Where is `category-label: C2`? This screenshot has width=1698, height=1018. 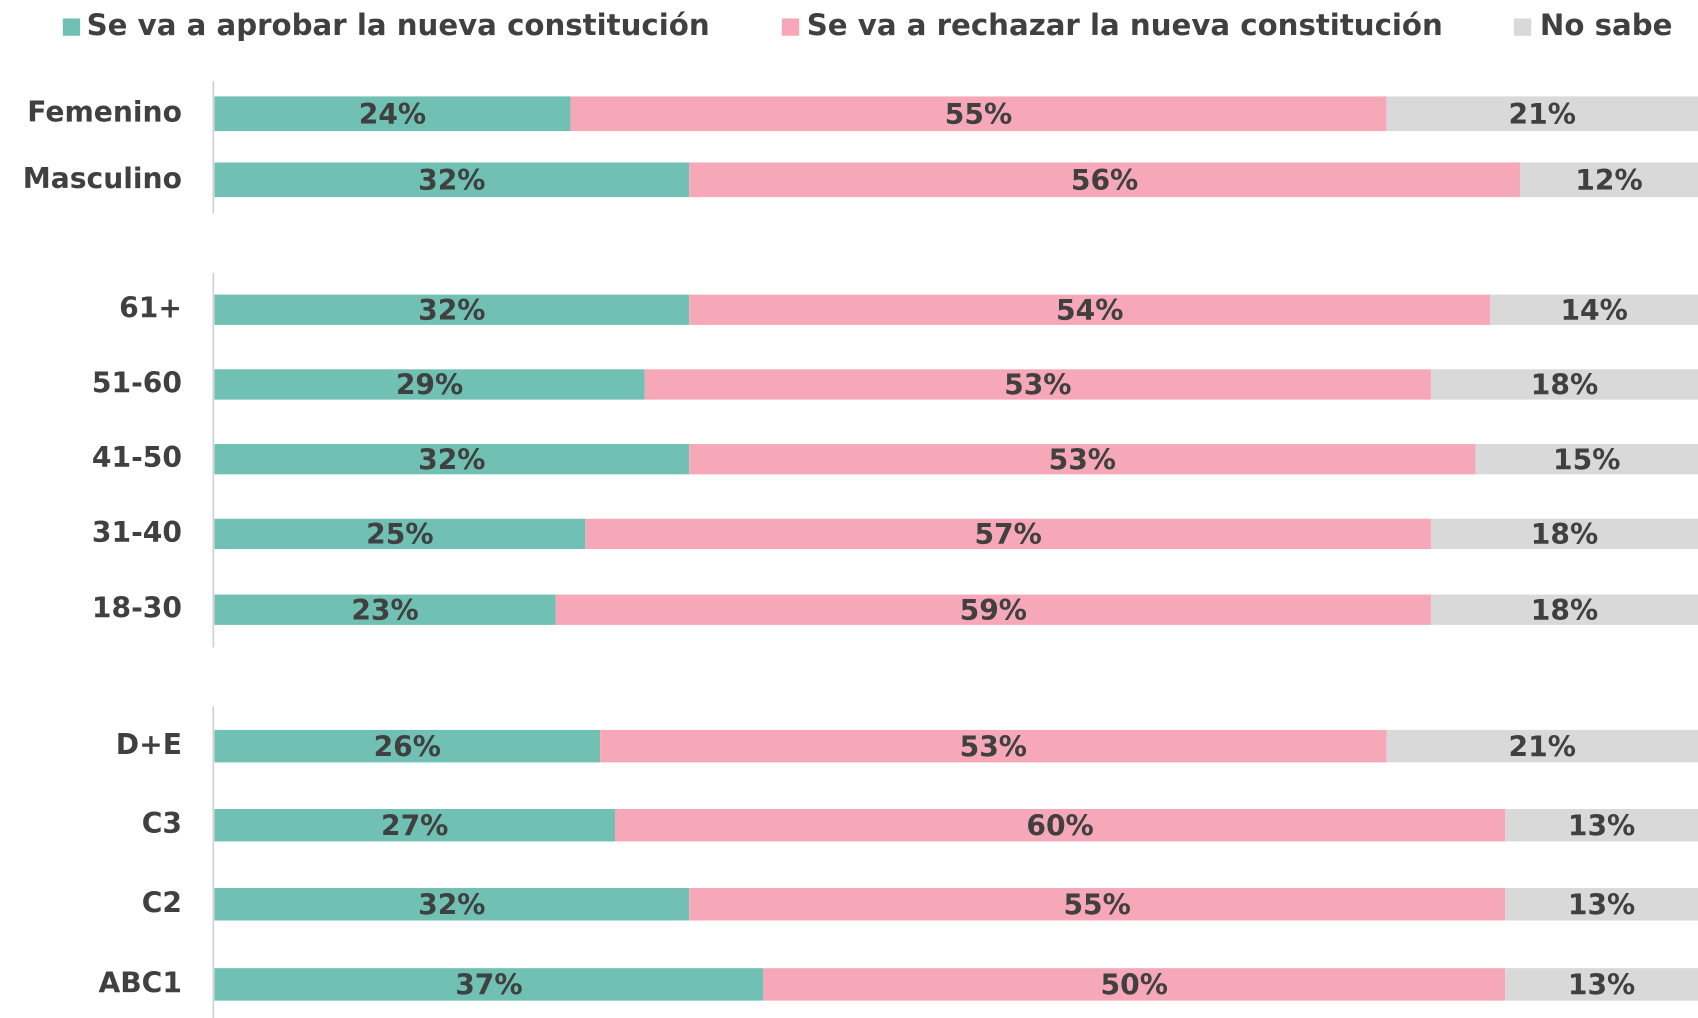 category-label: C2 is located at coordinates (162, 902).